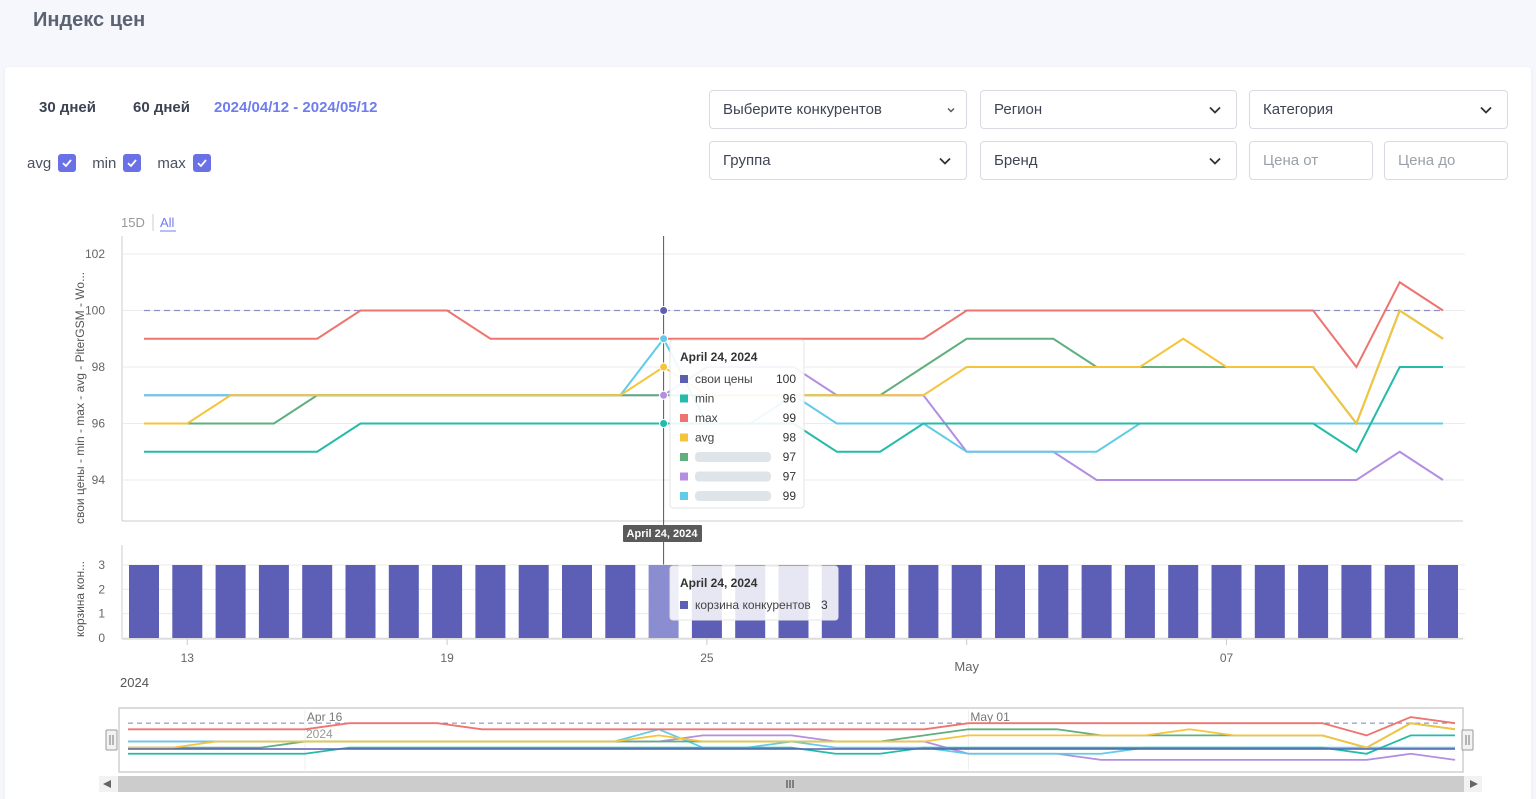 This screenshot has height=799, width=1536. What do you see at coordinates (1474, 784) in the screenshot?
I see `scroll-right-arrow-icon` at bounding box center [1474, 784].